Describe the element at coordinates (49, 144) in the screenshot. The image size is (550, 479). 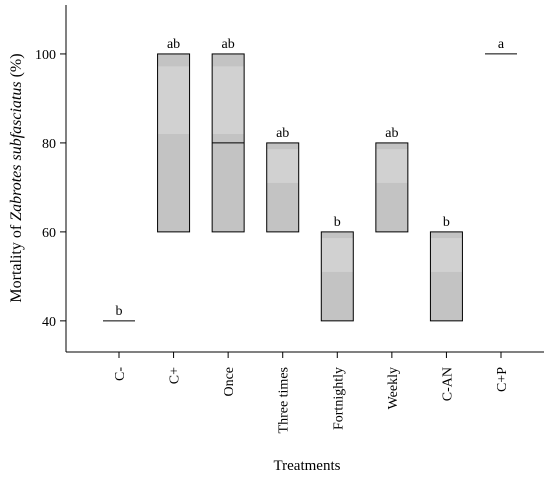
I see `y-tick-label: 80` at that location.